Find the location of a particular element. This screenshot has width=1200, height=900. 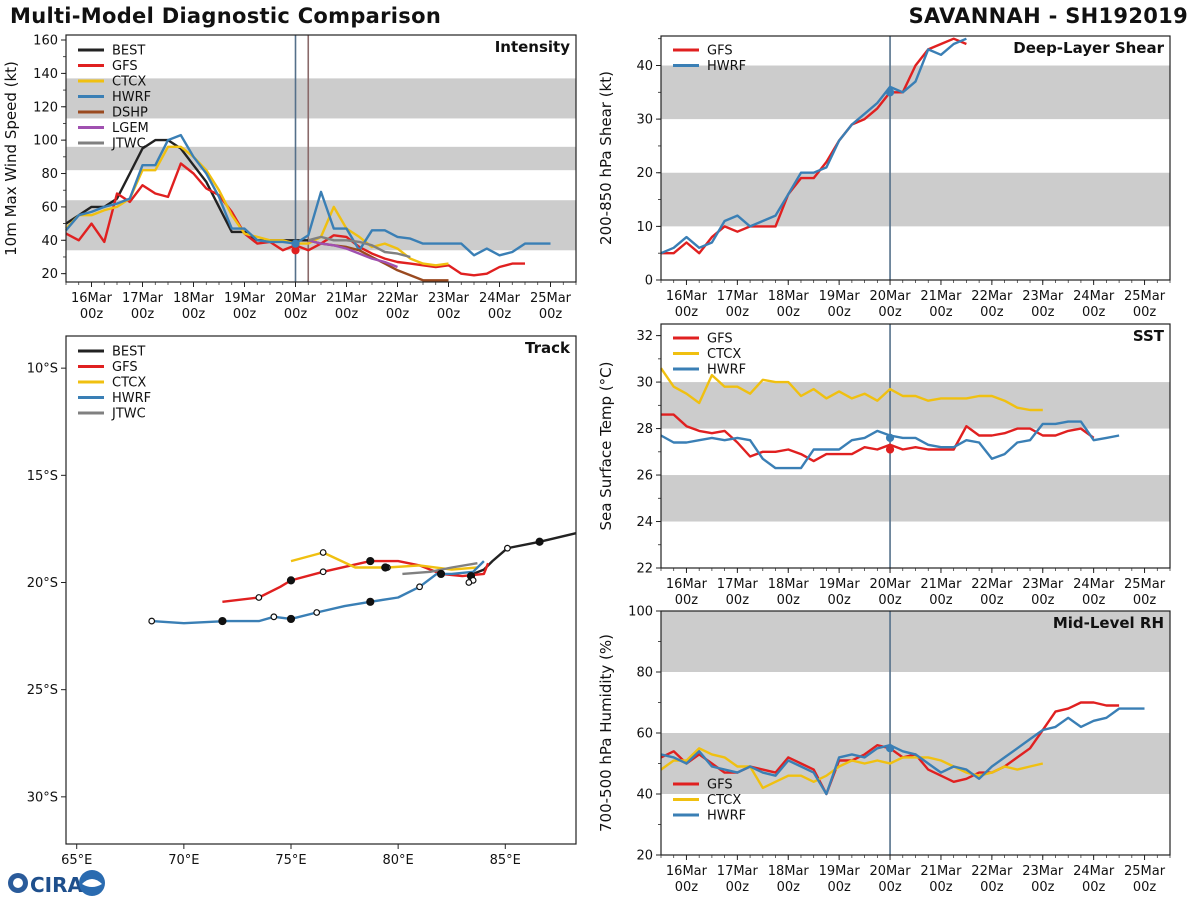

track-xtick-label: 85°E is located at coordinates (505, 860).